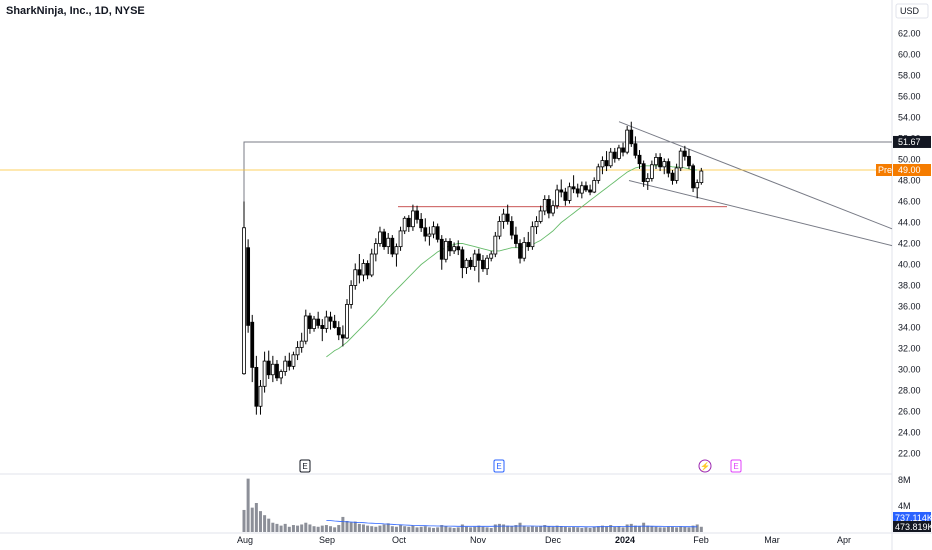 This screenshot has width=932, height=550. I want to click on pre-price-label: 49.00, so click(909, 170).